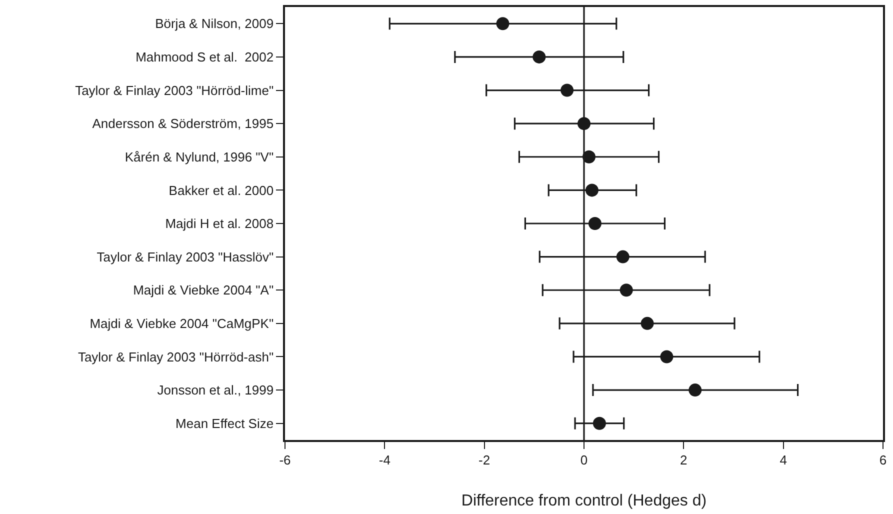 The height and width of the screenshot is (514, 893). What do you see at coordinates (174, 90) in the screenshot?
I see `y-tick-label: Taylor & Finlay 2003 "Hörröd-lime"` at bounding box center [174, 90].